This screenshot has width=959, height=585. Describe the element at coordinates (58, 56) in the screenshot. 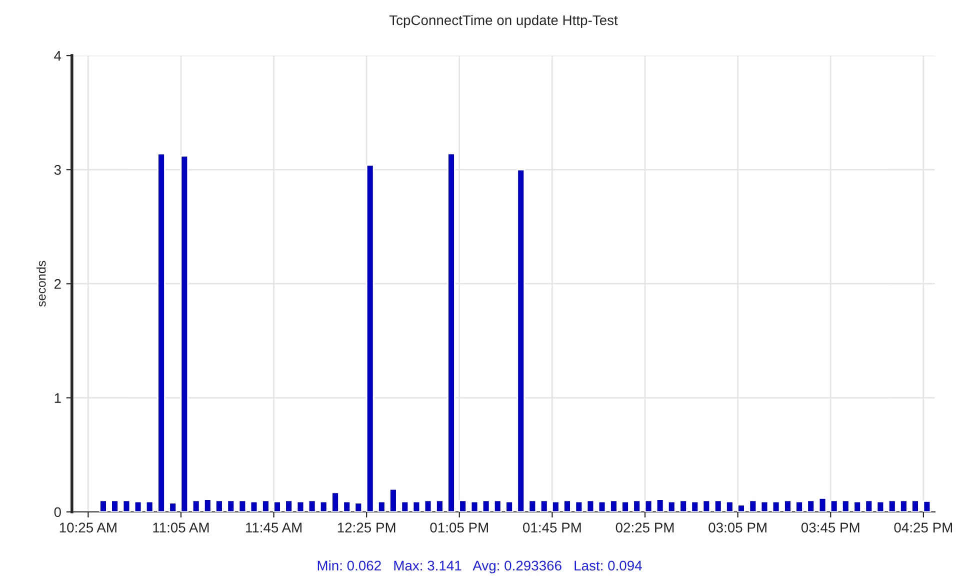

I see `y-tick-label: 4` at that location.